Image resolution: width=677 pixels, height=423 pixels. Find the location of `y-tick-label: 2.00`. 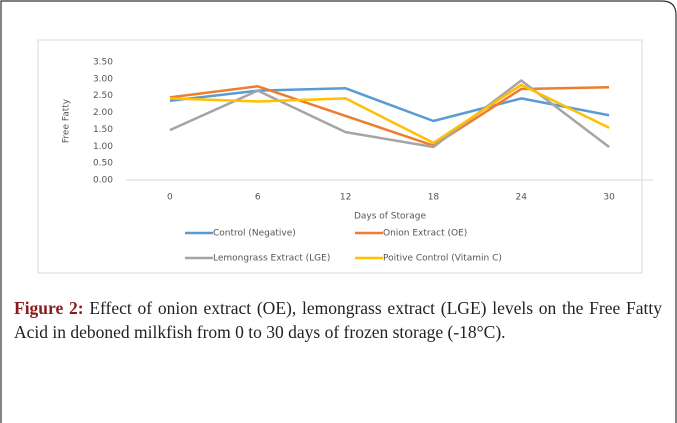

y-tick-label: 2.00 is located at coordinates (103, 113).